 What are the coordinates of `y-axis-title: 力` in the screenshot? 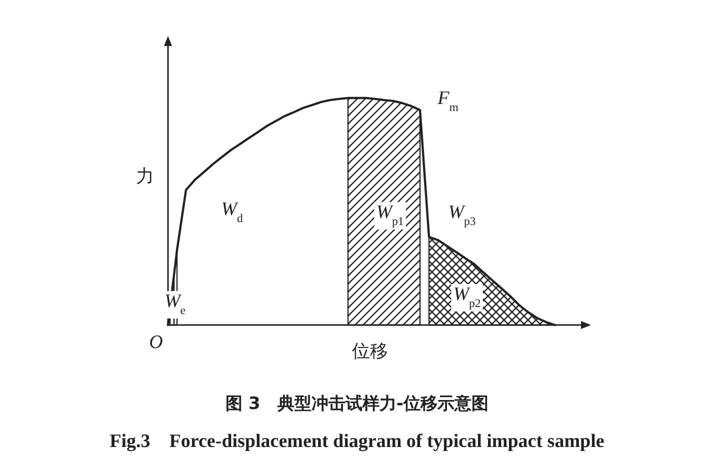 It's located at (145, 176).